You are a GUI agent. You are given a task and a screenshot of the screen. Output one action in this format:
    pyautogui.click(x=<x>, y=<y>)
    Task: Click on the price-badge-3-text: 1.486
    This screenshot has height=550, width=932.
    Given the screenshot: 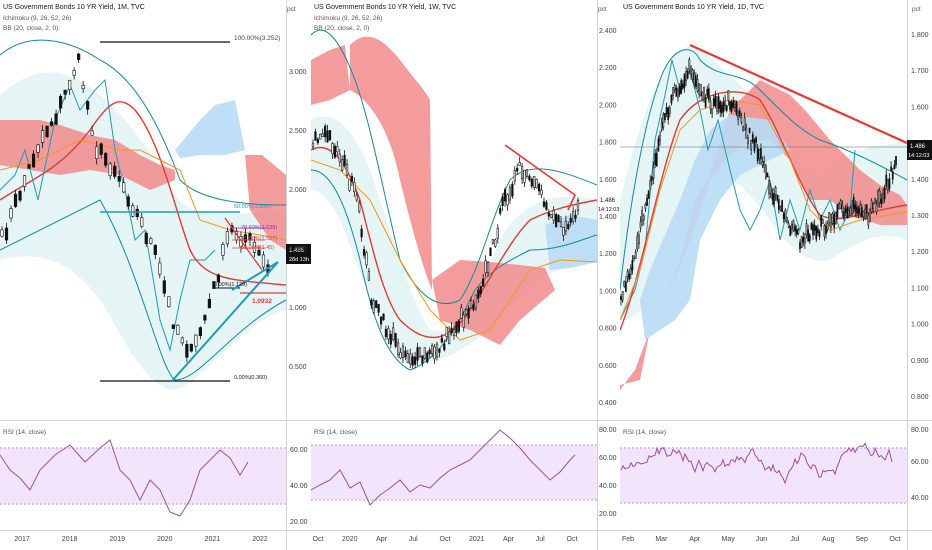 What is the action you would take?
    pyautogui.click(x=918, y=147)
    